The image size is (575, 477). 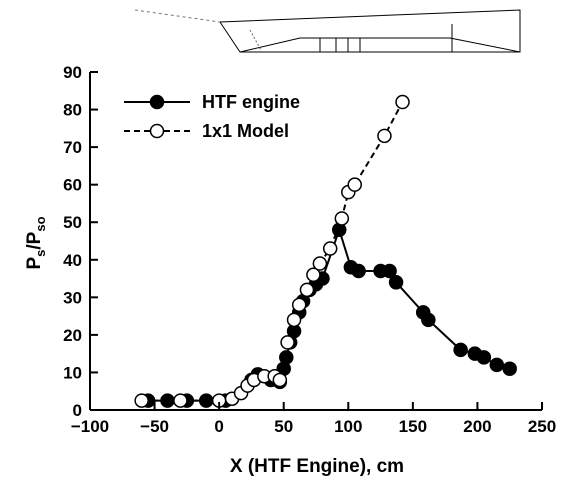 I want to click on x-tick-label: 50, so click(x=283, y=426).